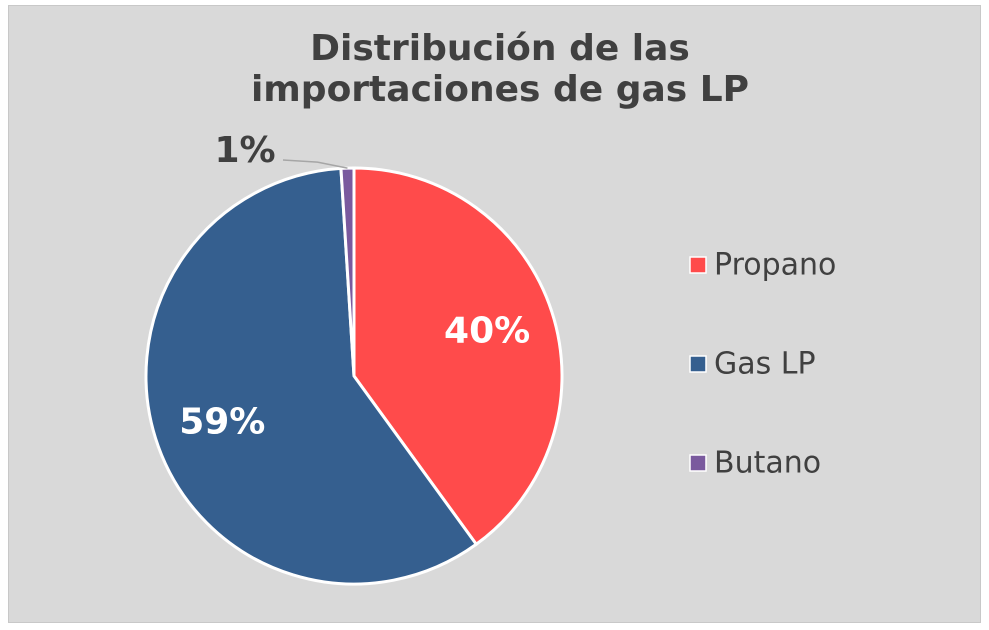  What do you see at coordinates (315, 164) in the screenshot?
I see `leader-line` at bounding box center [315, 164].